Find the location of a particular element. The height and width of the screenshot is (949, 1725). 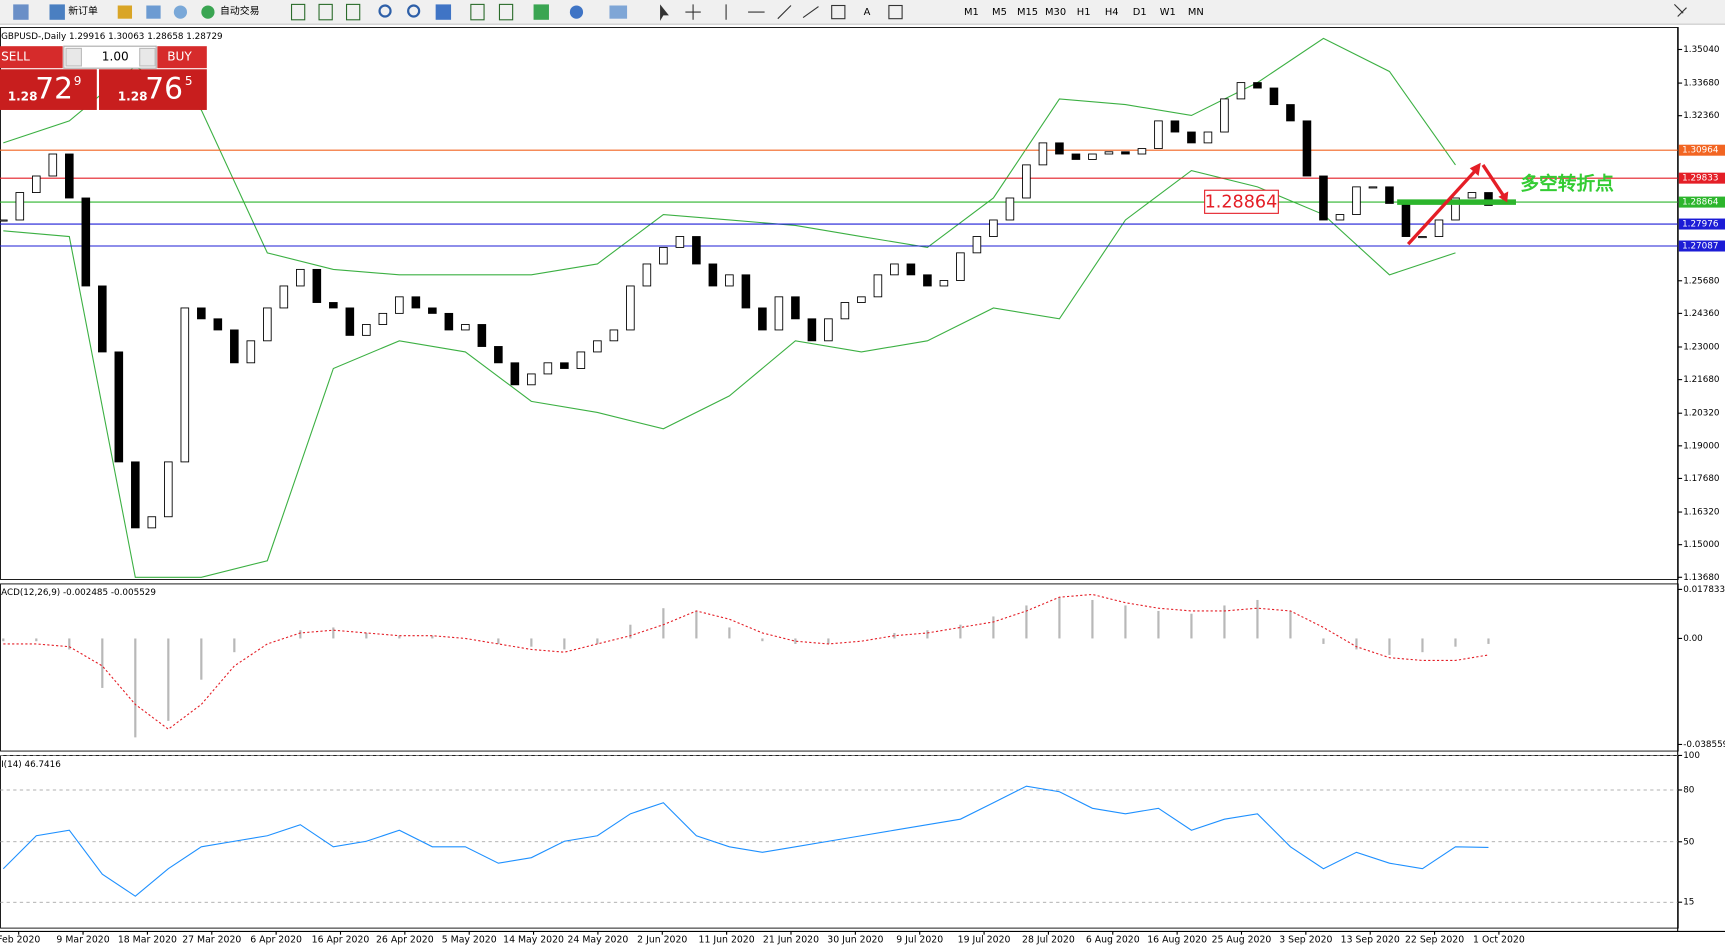

sell-button is located at coordinates (31, 57).